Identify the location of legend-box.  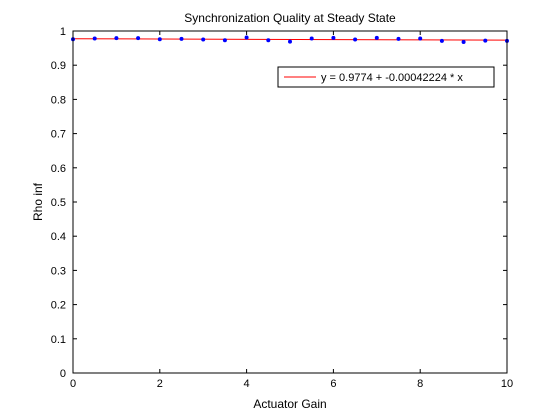
(386, 77).